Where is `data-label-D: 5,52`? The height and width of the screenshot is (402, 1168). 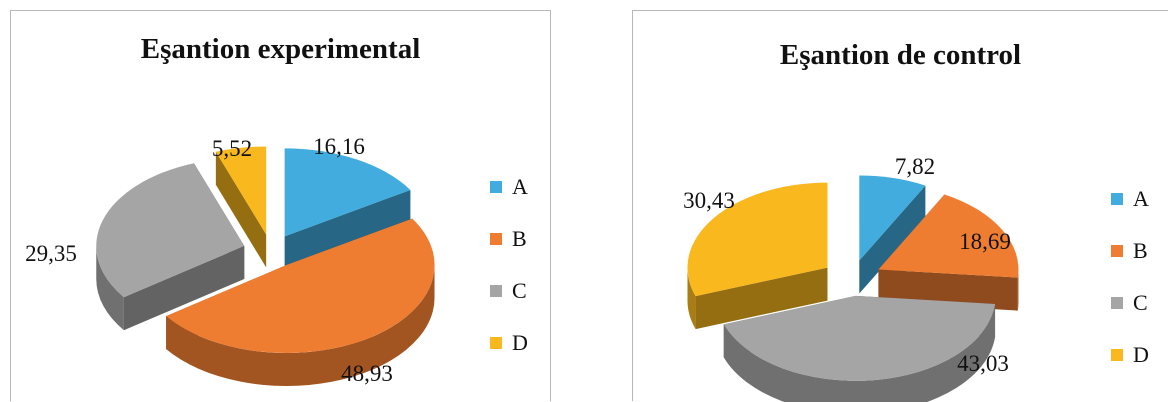 data-label-D: 5,52 is located at coordinates (232, 148).